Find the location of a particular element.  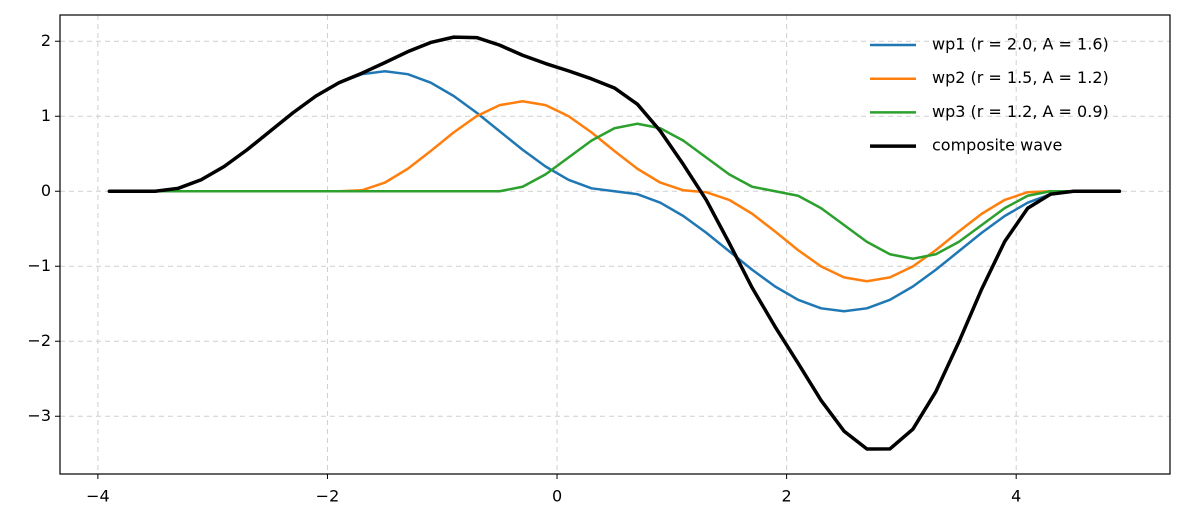

x-tick-label: 0 is located at coordinates (557, 496).